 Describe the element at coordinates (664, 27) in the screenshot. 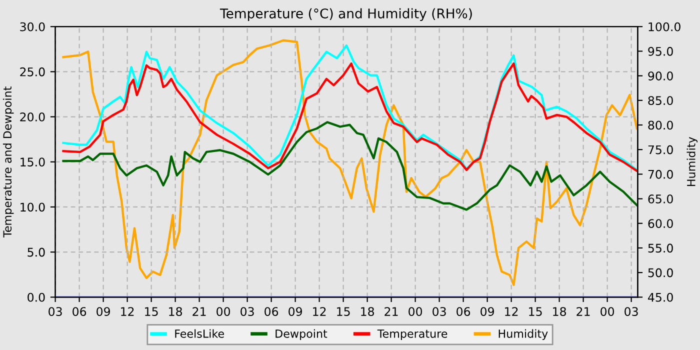

I see `y2-tick-label: 100.0` at that location.